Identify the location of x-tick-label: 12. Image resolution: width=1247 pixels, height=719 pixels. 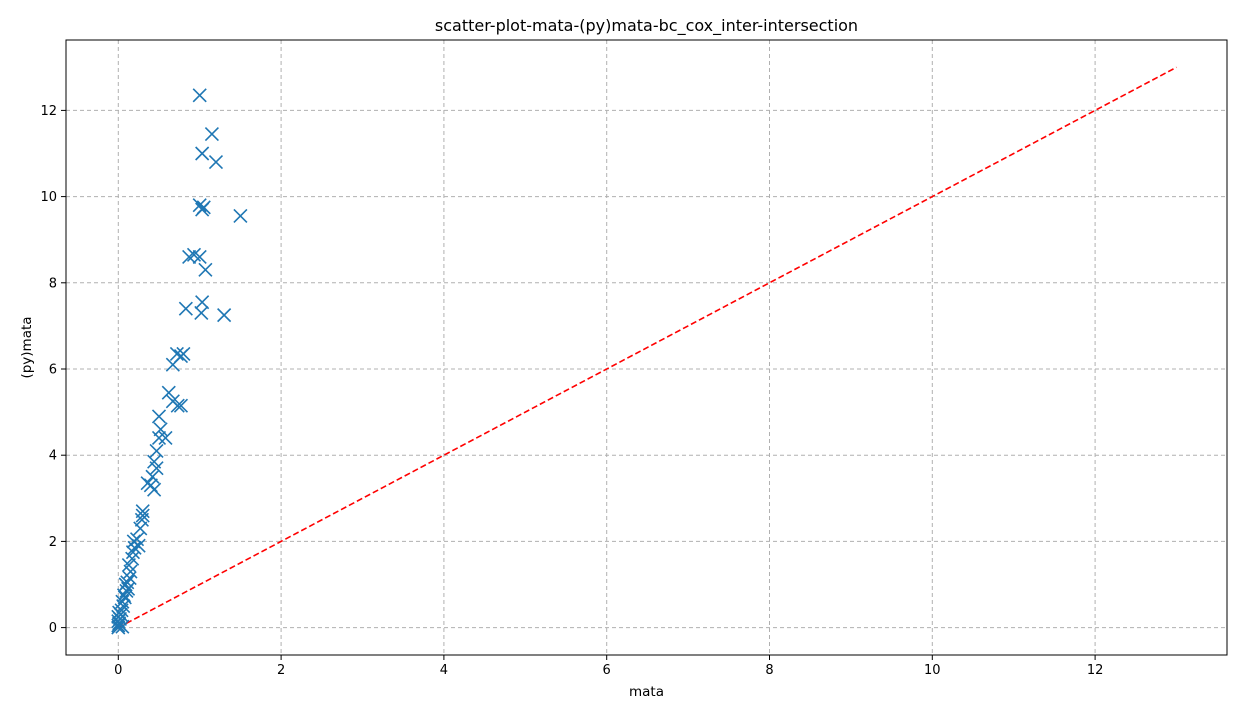
(1095, 670).